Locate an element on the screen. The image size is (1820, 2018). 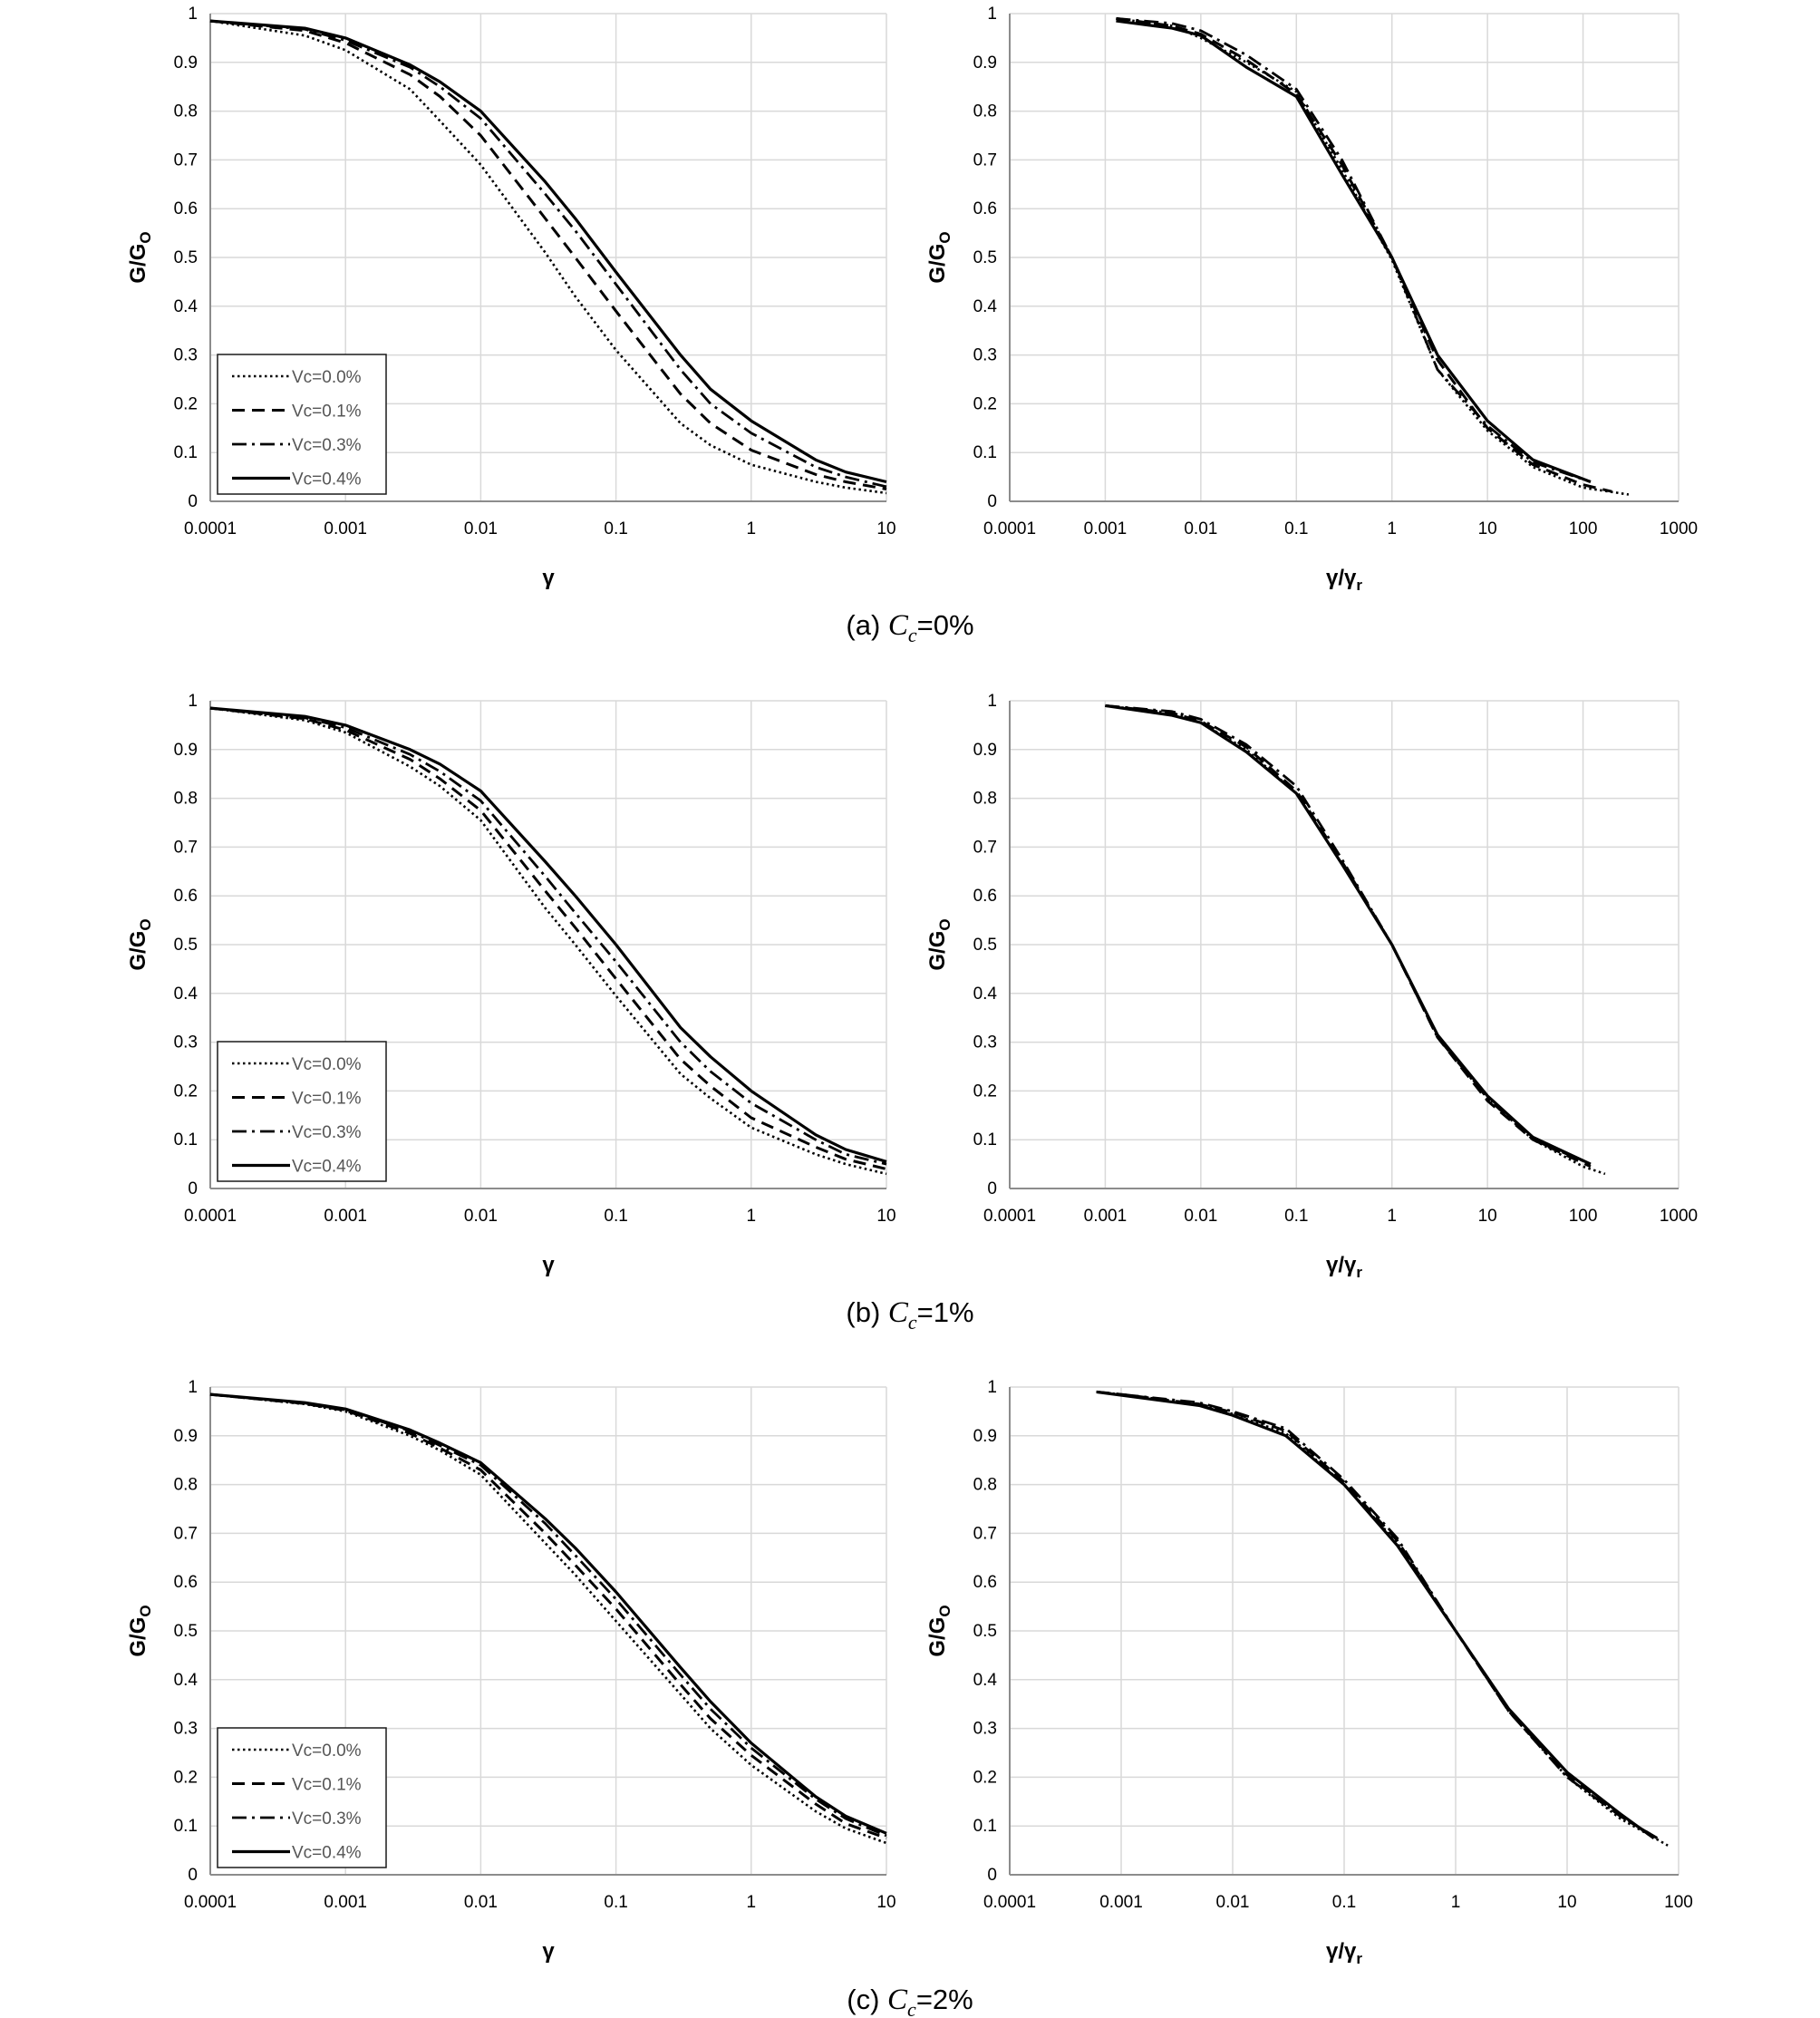
x-tick-label: 1000 is located at coordinates (1679, 528).